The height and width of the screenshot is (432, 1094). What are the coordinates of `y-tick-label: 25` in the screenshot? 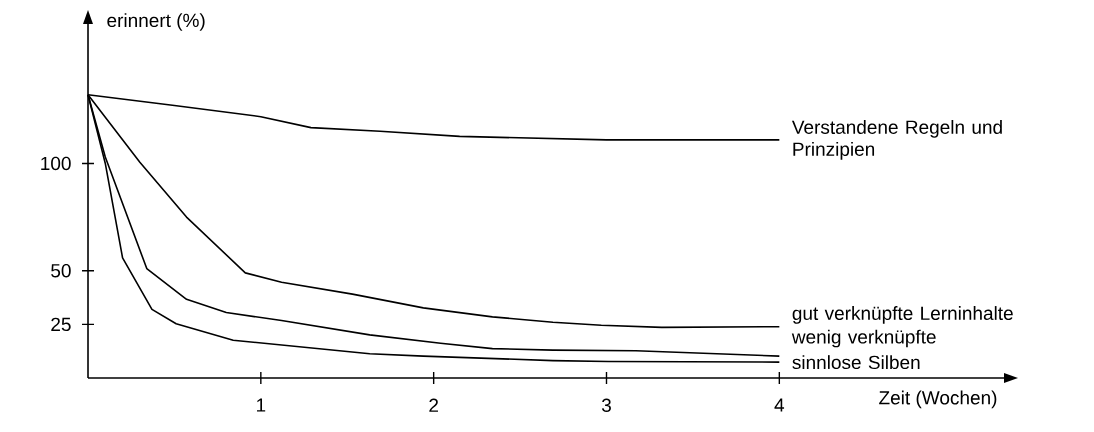 It's located at (61, 324).